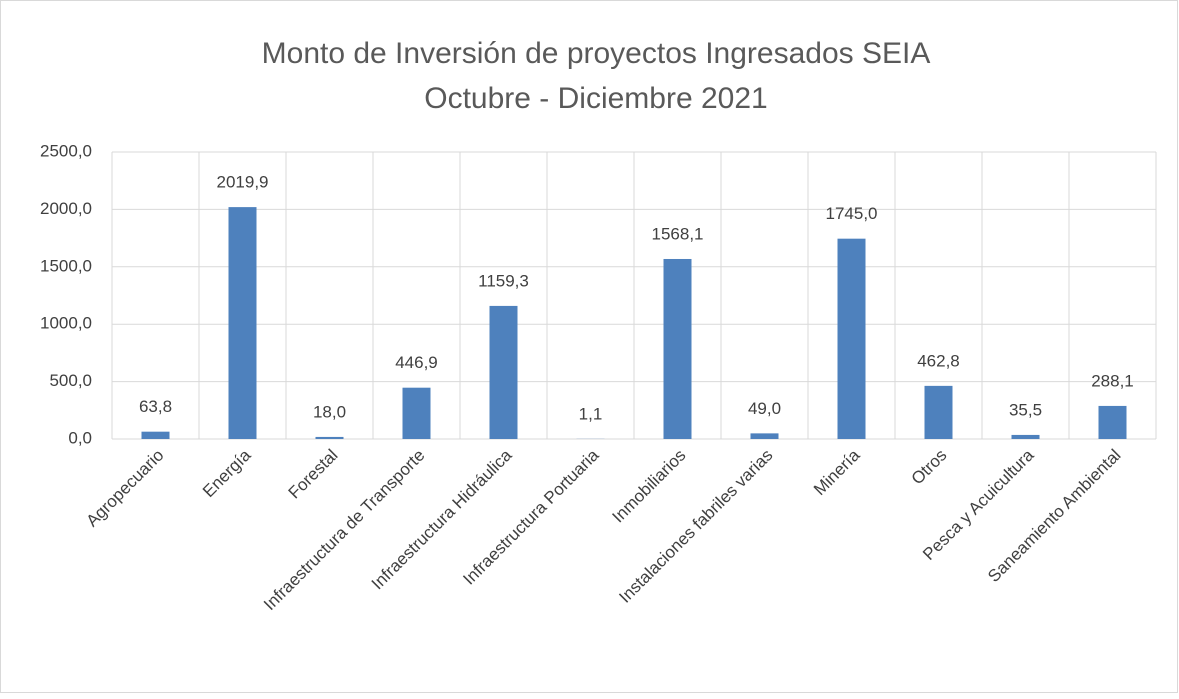  Describe the element at coordinates (66, 323) in the screenshot. I see `y-tick-label: 1000,0` at that location.